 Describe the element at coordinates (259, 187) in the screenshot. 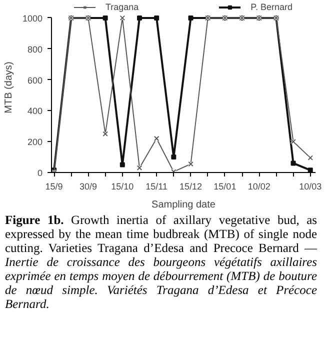

I see `x-tick-label: 10/02` at that location.